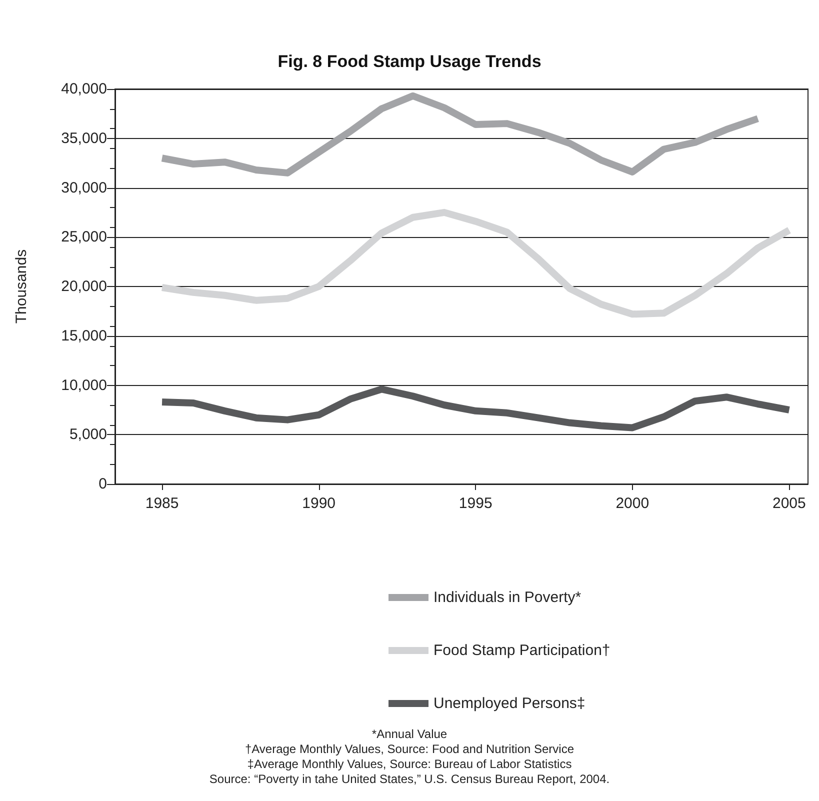  Describe the element at coordinates (84, 335) in the screenshot. I see `y-tick-label: 15,000` at that location.